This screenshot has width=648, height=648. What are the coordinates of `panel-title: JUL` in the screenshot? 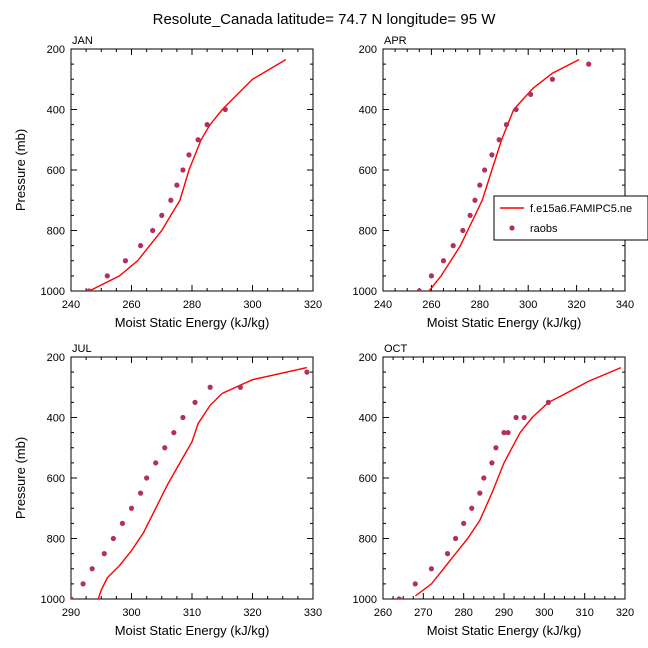 It's located at (82, 349).